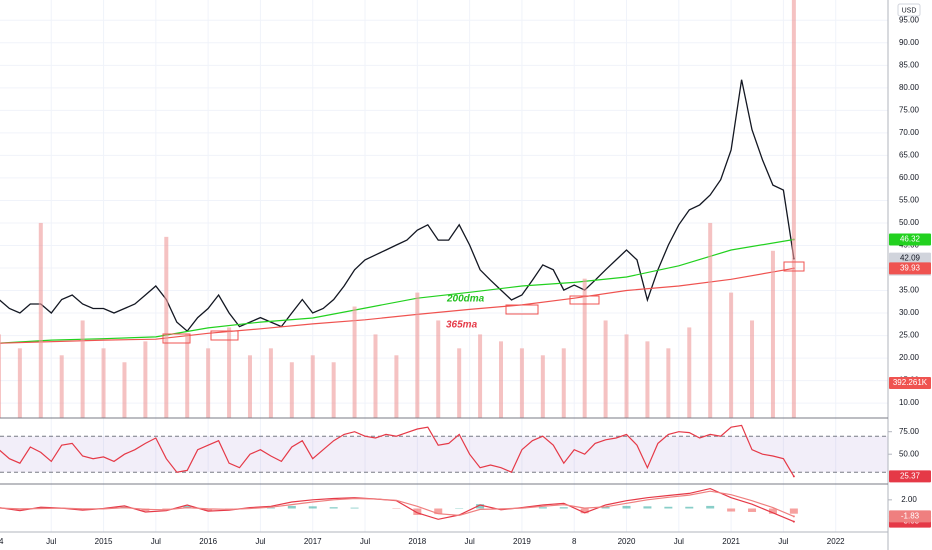 The width and height of the screenshot is (932, 550). What do you see at coordinates (417, 541) in the screenshot?
I see `x-tick-label: 2018` at bounding box center [417, 541].